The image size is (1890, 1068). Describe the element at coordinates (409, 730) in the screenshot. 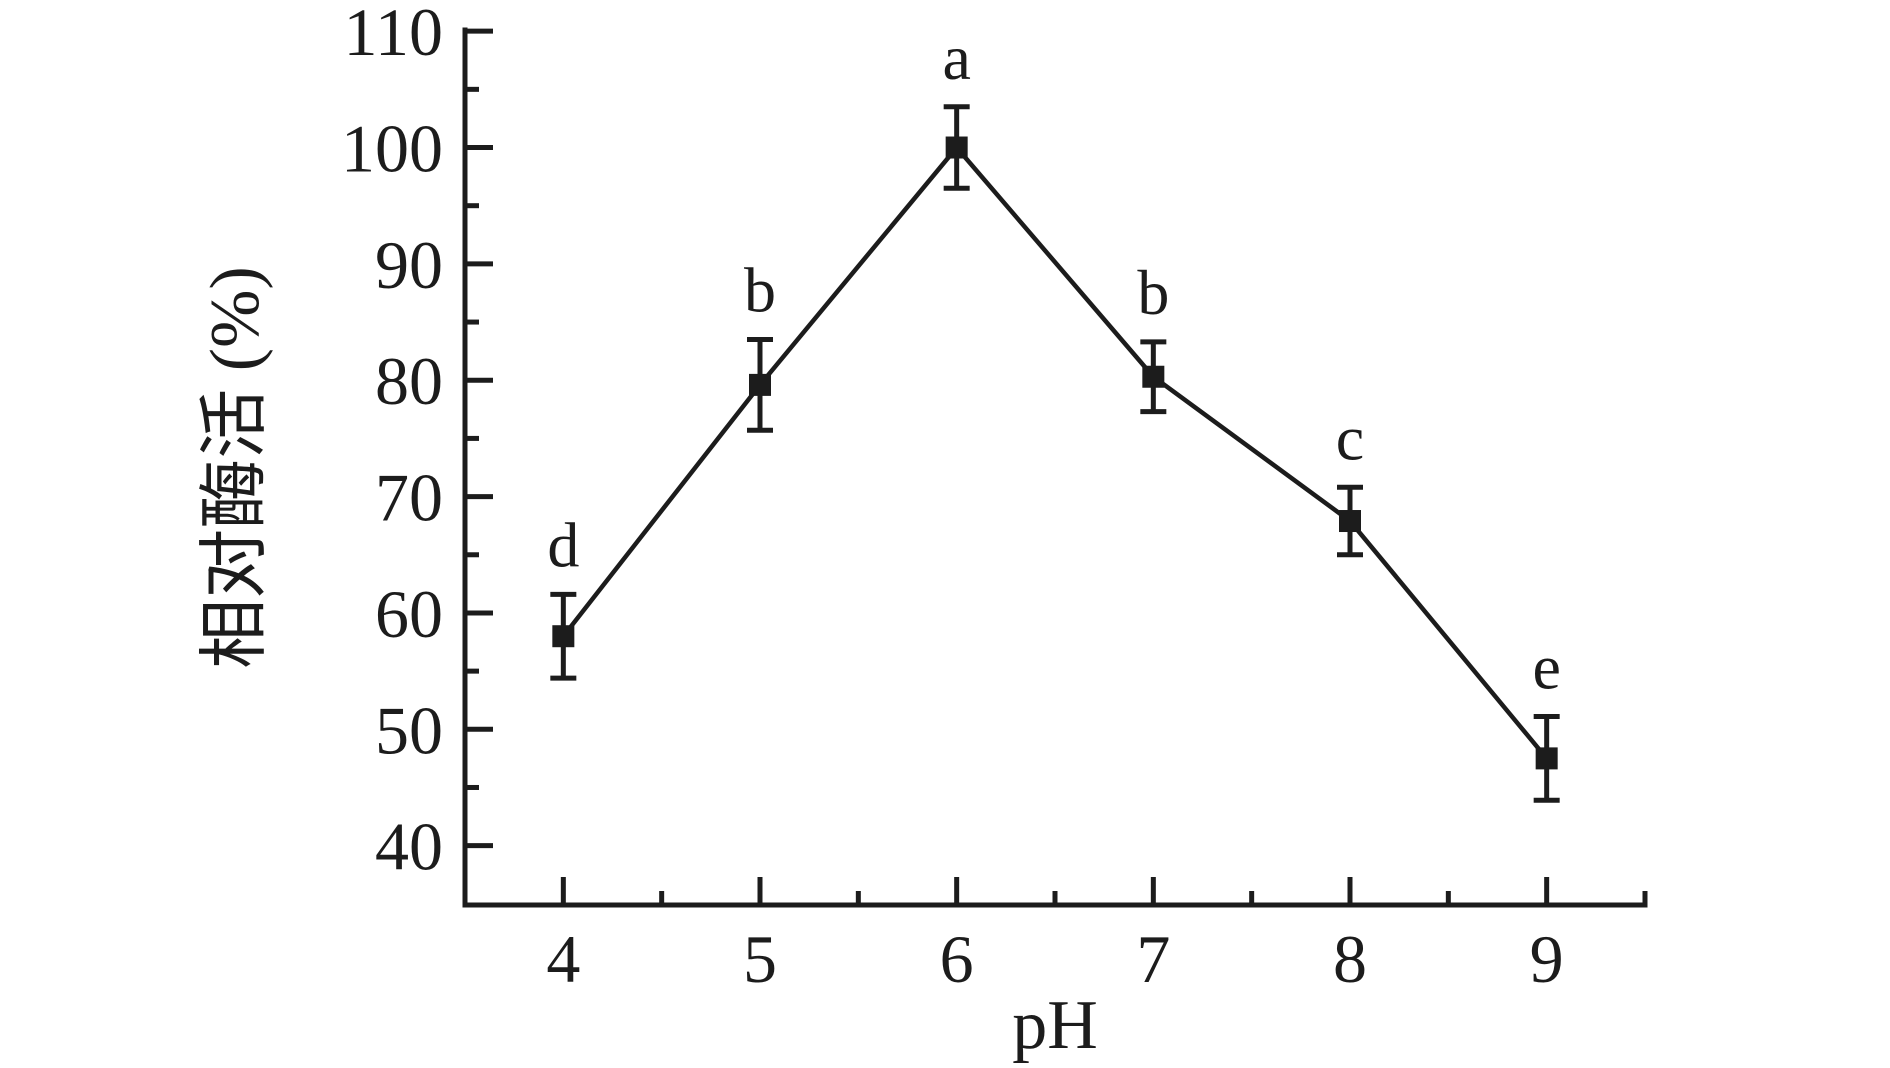

I see `y-tick-label: 50` at that location.